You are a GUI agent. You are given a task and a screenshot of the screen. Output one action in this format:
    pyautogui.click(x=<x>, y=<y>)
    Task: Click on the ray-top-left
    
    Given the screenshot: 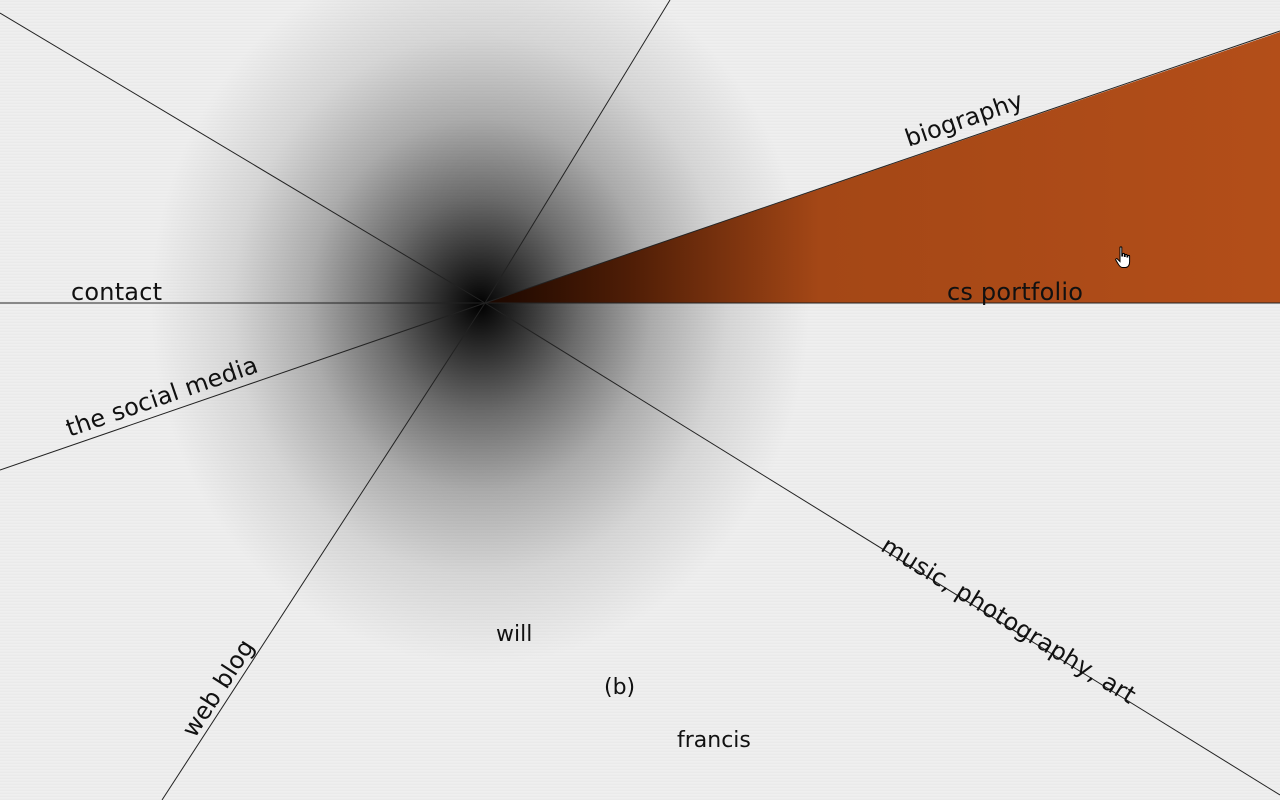 What is the action you would take?
    pyautogui.click(x=243, y=158)
    